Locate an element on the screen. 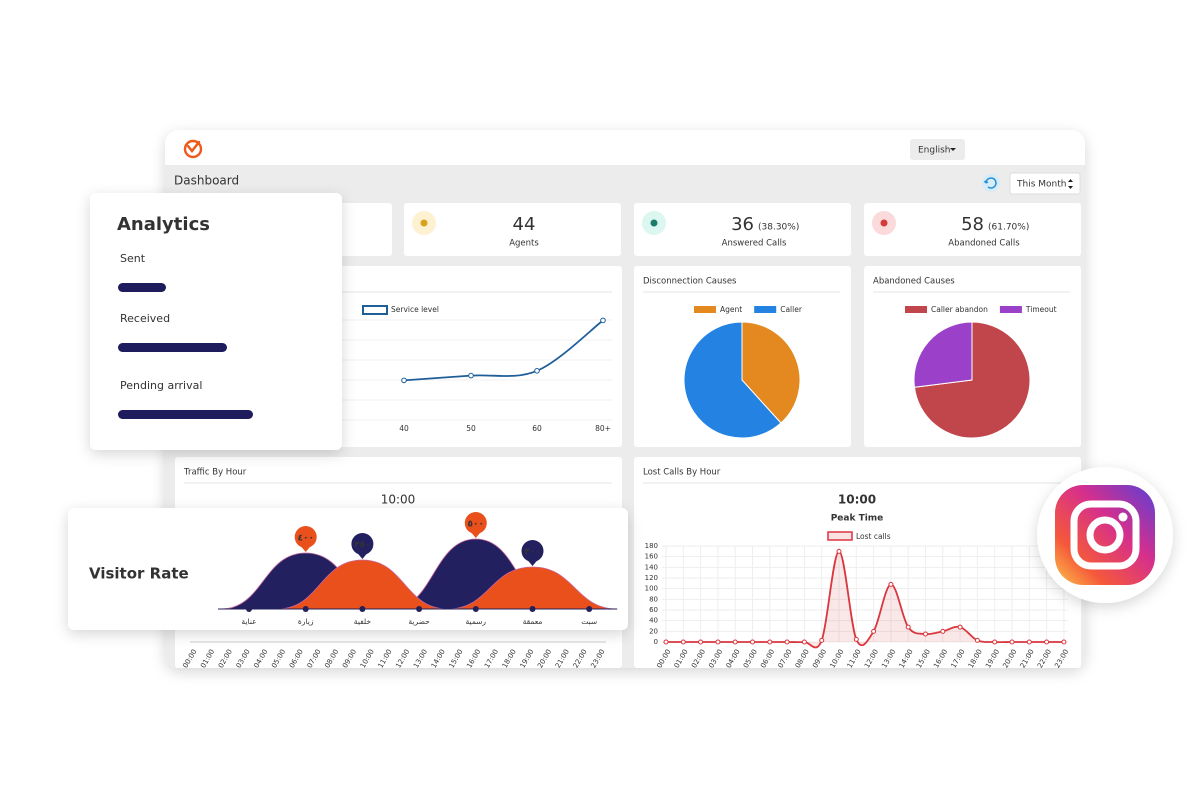 The height and width of the screenshot is (800, 1200). legend-label: Service level is located at coordinates (415, 309).